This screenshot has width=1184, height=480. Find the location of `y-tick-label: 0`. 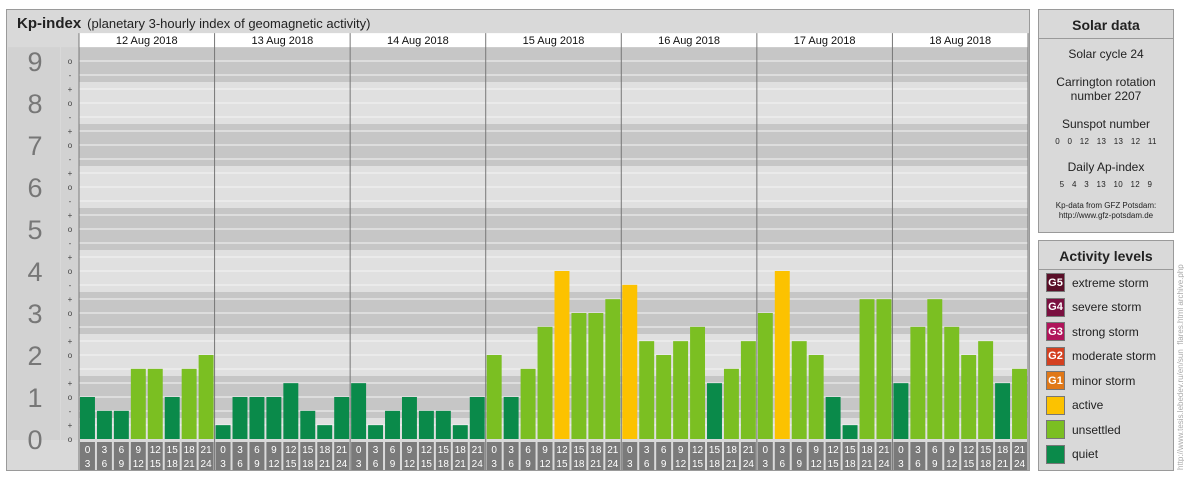

y-tick-label: 0 is located at coordinates (34, 440).